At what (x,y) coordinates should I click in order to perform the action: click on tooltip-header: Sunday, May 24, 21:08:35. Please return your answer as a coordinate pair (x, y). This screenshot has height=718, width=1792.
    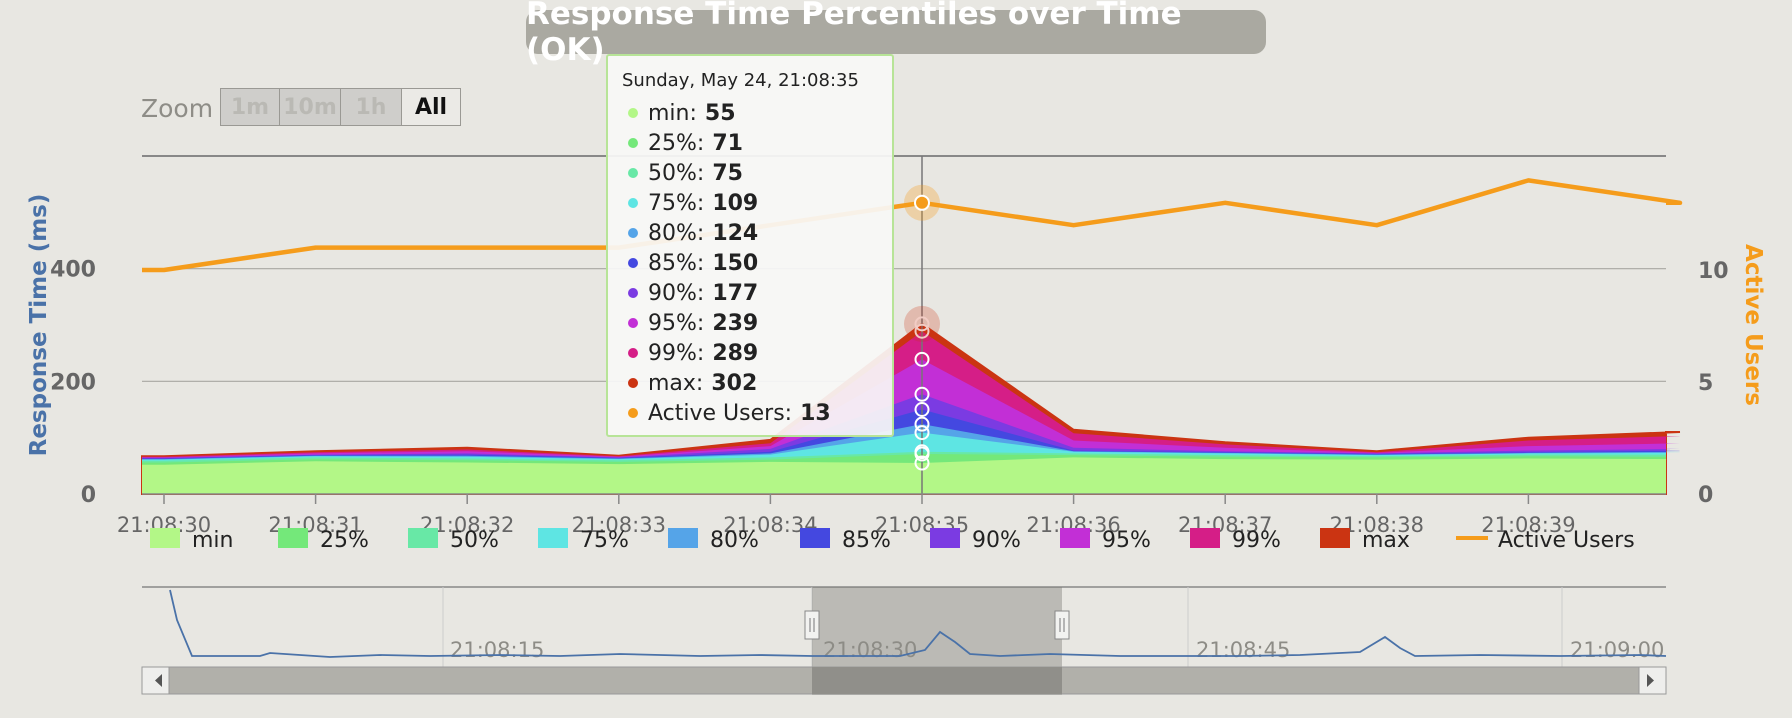
    Looking at the image, I should click on (740, 80).